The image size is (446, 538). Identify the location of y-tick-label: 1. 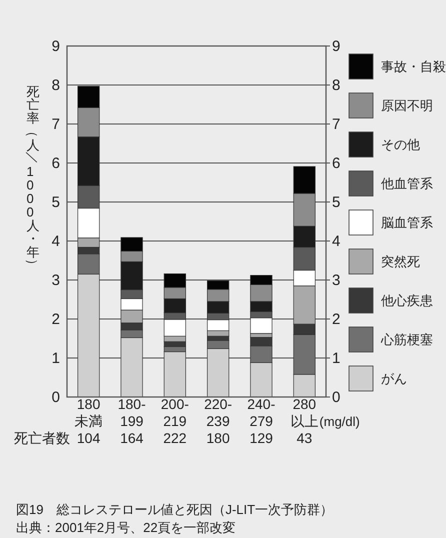
(56, 358).